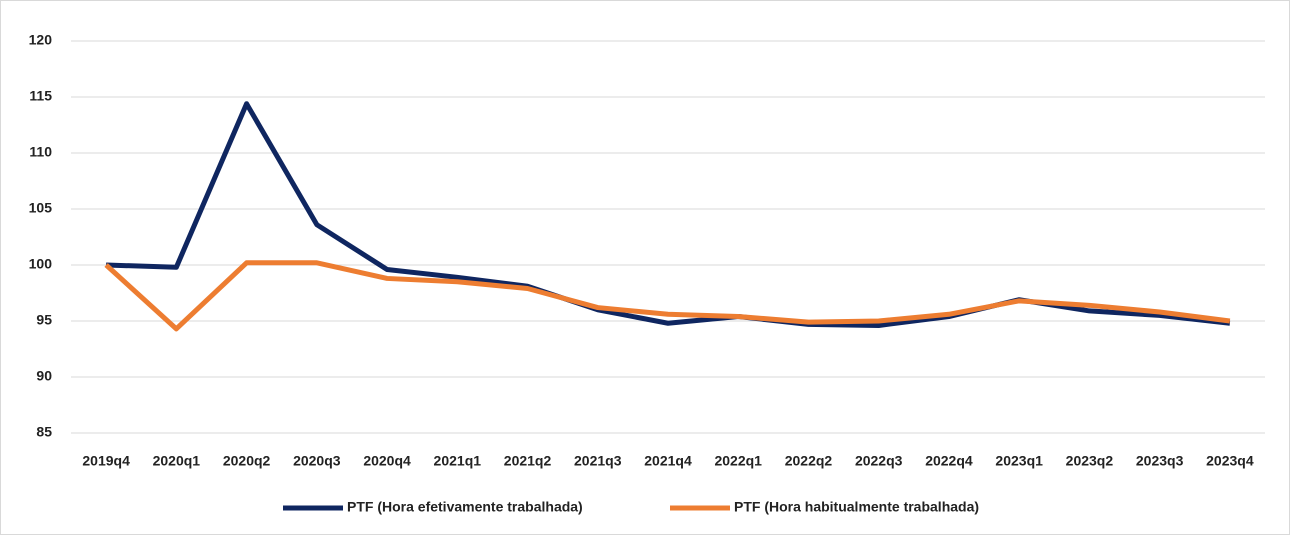  Describe the element at coordinates (856, 507) in the screenshot. I see `legend-label: PTF (Hora habitualmente trabalhada)` at that location.